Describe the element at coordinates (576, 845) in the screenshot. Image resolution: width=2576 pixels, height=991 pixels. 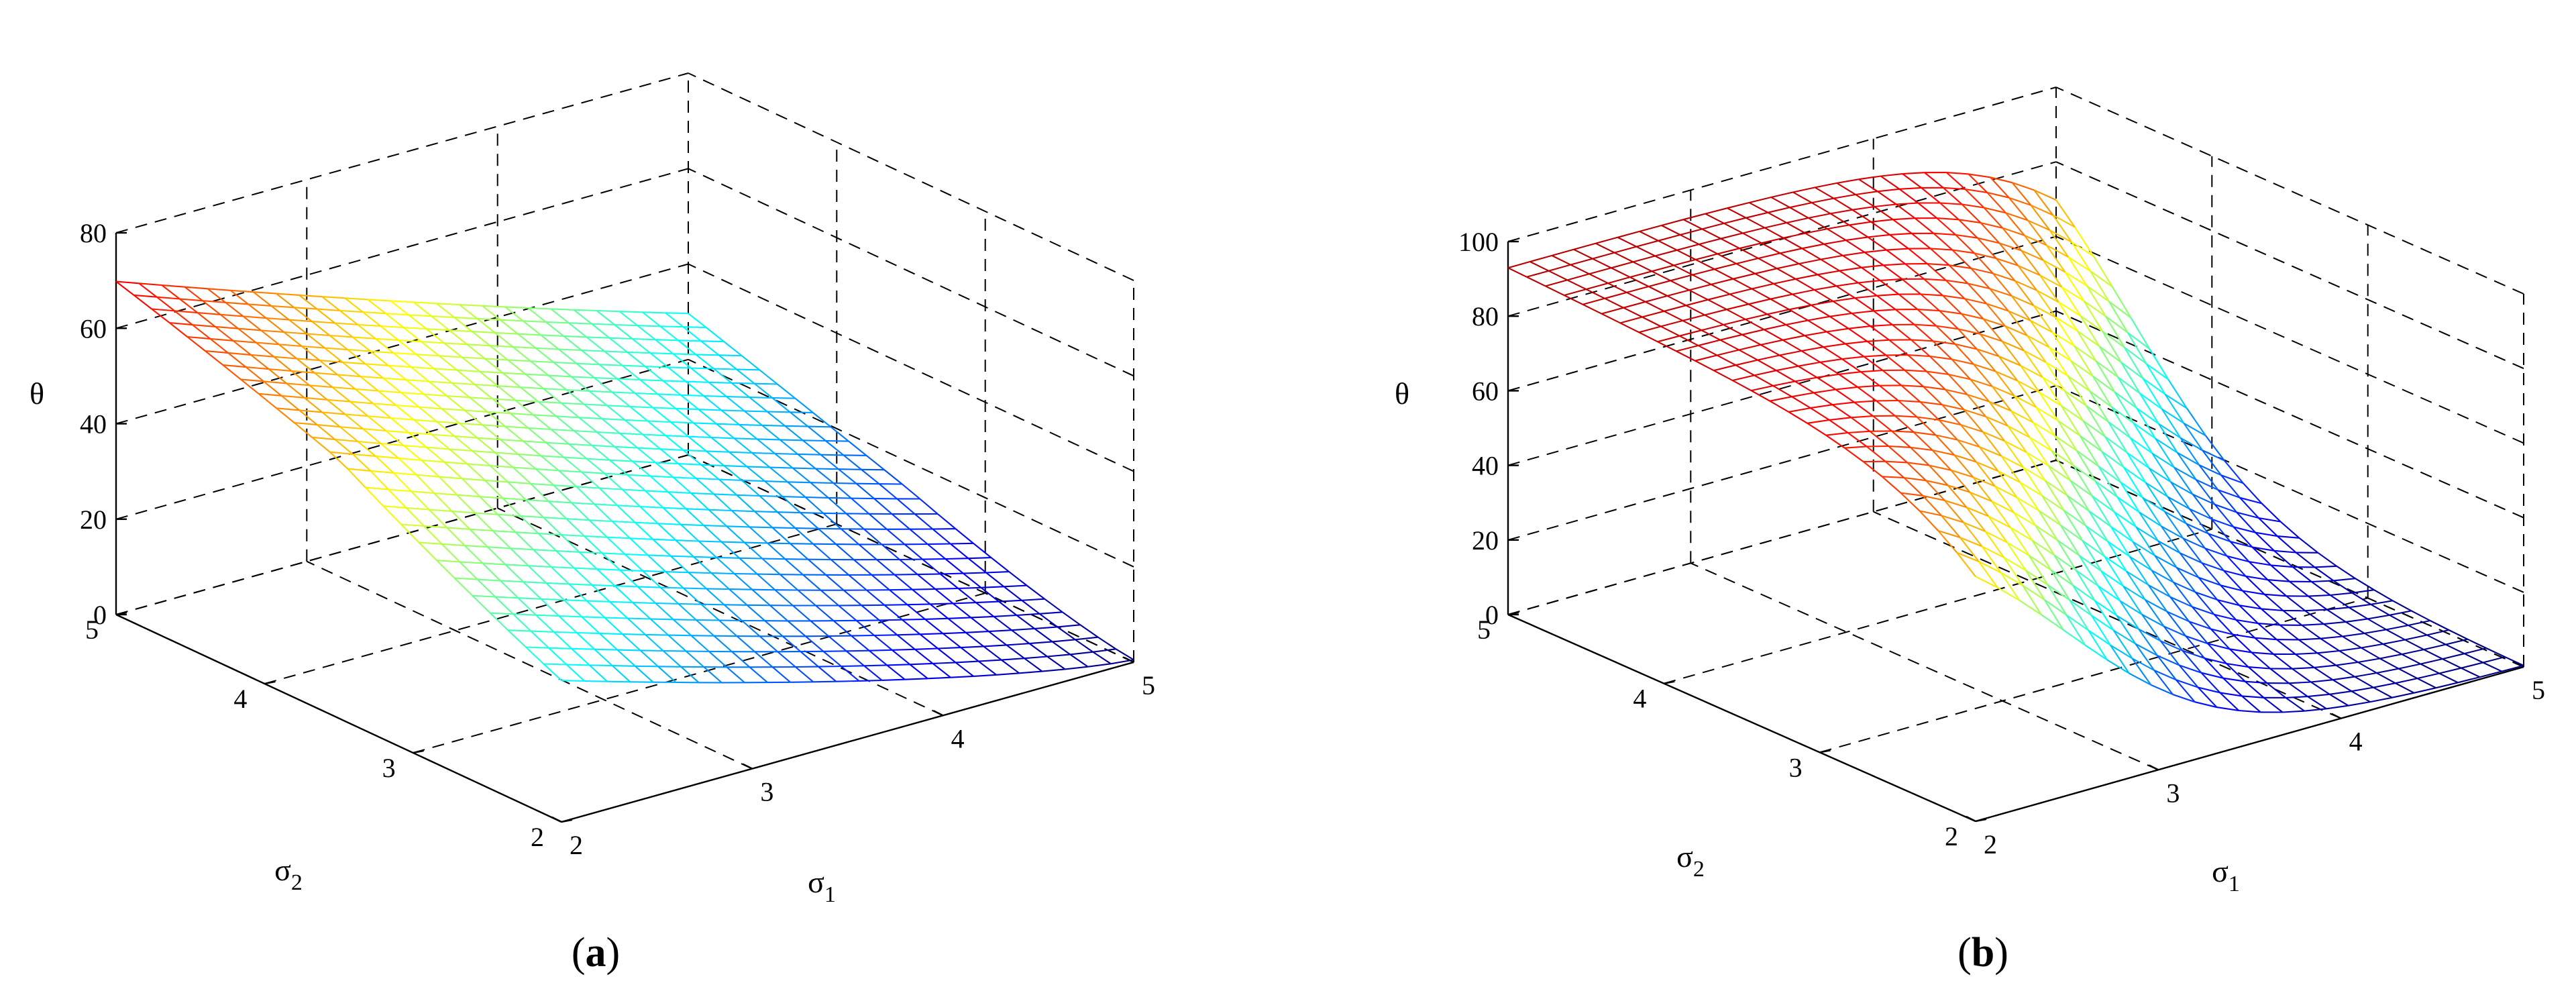
I see `x-tick-label: 2` at that location.